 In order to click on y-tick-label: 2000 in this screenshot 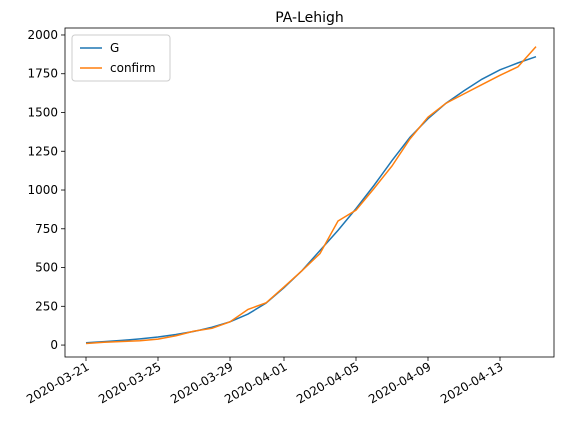, I will do `click(42, 35)`.